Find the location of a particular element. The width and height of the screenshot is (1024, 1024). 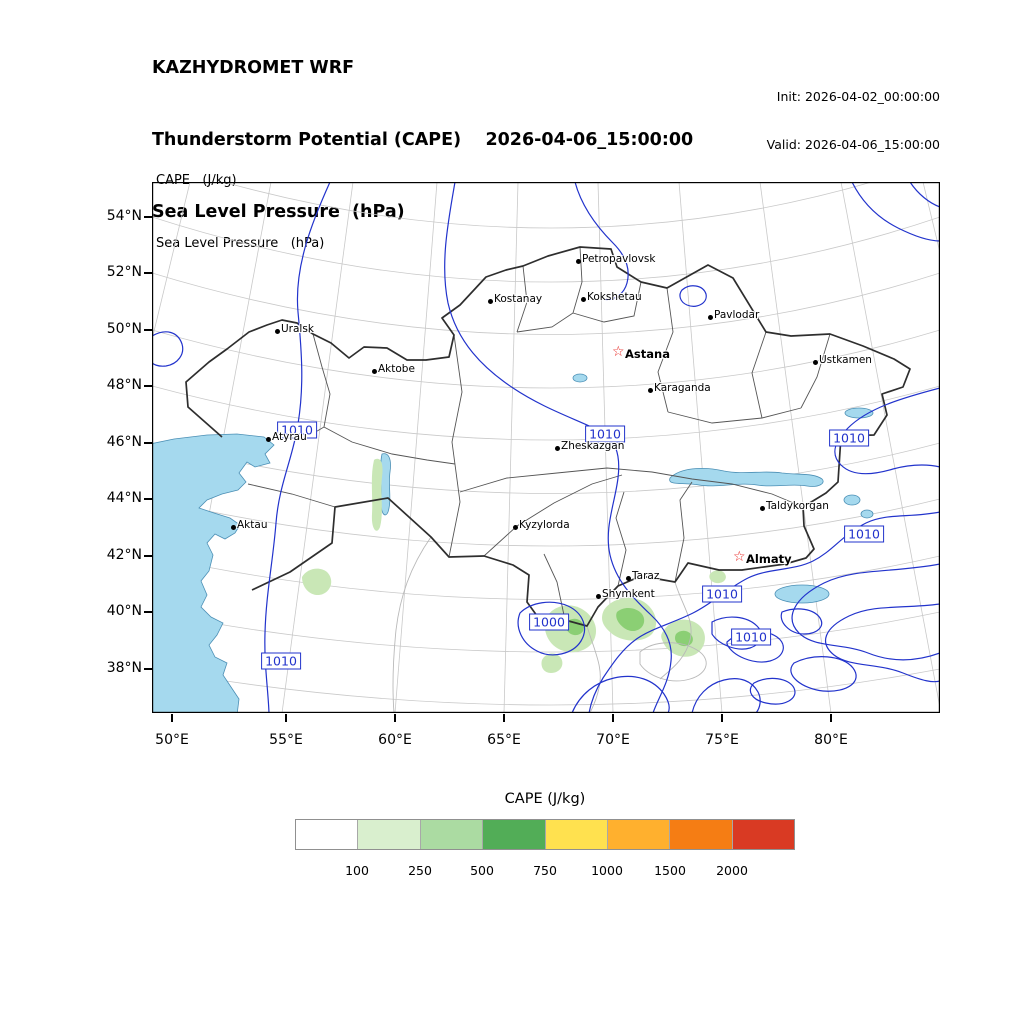

y-axis-label: 50°N is located at coordinates (124, 329).